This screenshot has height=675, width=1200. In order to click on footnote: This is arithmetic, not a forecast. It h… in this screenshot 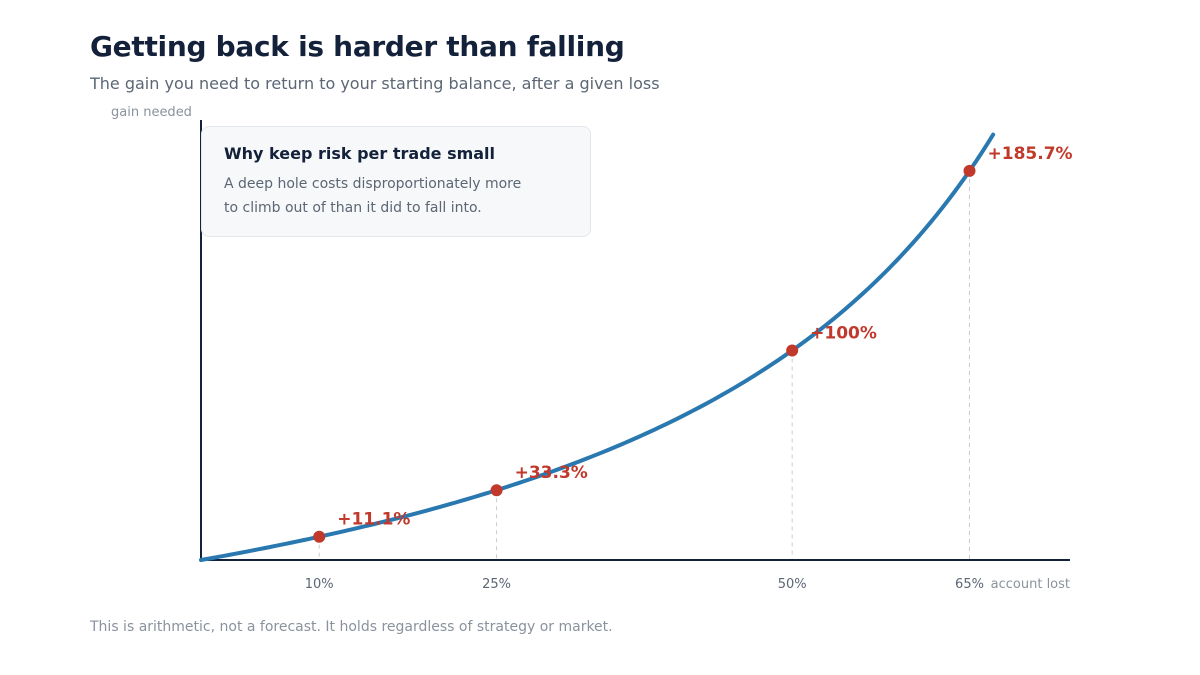, I will do `click(351, 627)`.